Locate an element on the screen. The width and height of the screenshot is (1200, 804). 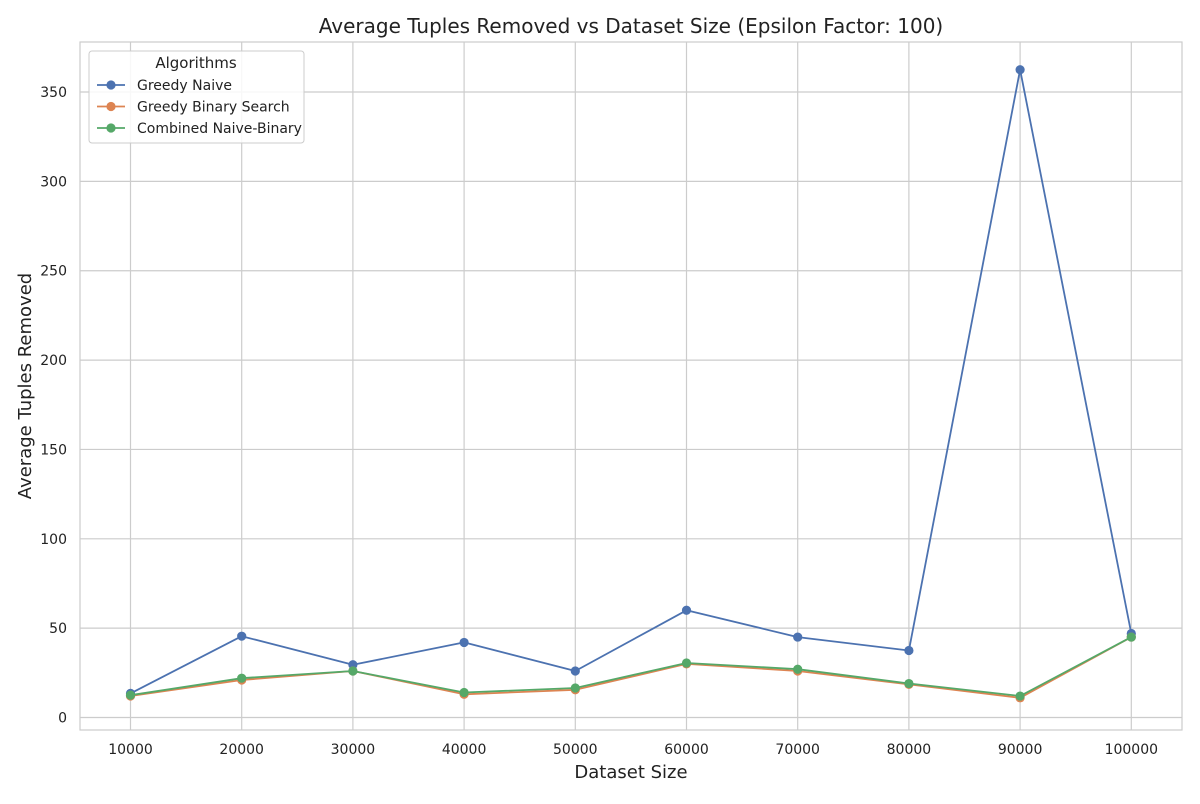
y-axis-label: Average Tuples Removed is located at coordinates (25, 386).